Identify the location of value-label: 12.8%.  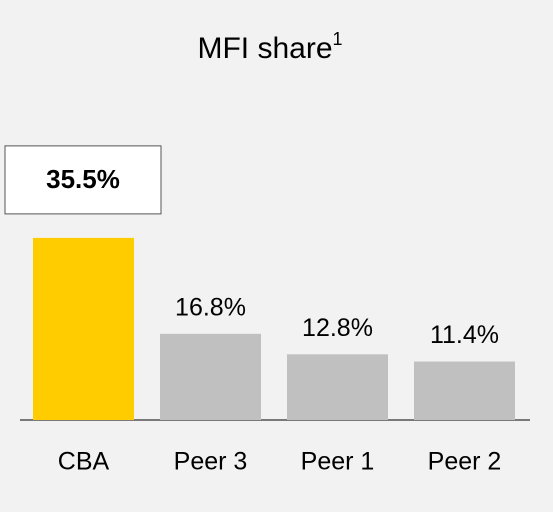
(337, 328).